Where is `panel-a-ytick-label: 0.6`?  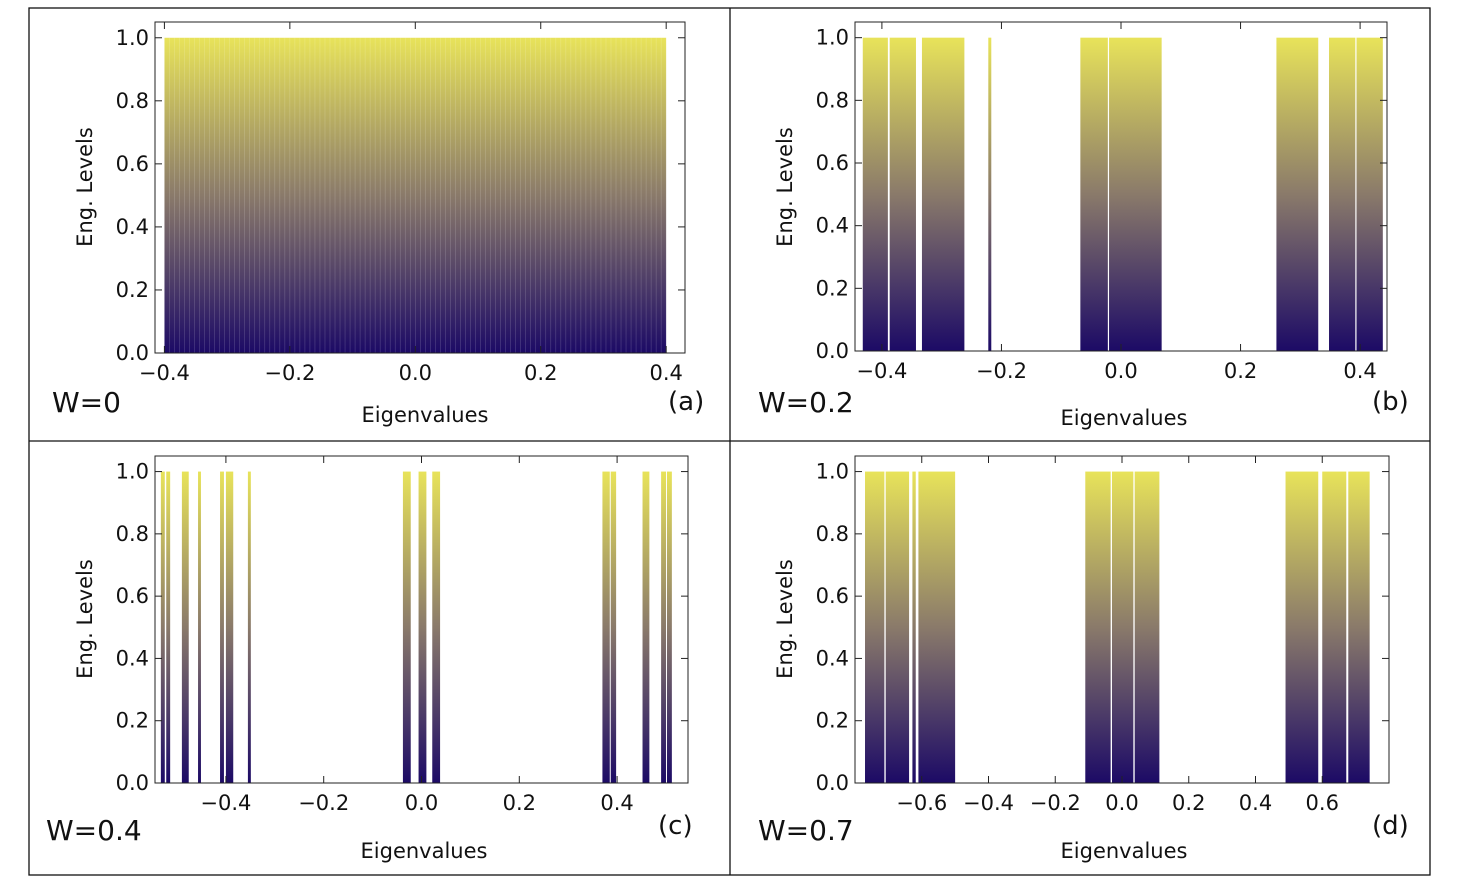 panel-a-ytick-label: 0.6 is located at coordinates (132, 164).